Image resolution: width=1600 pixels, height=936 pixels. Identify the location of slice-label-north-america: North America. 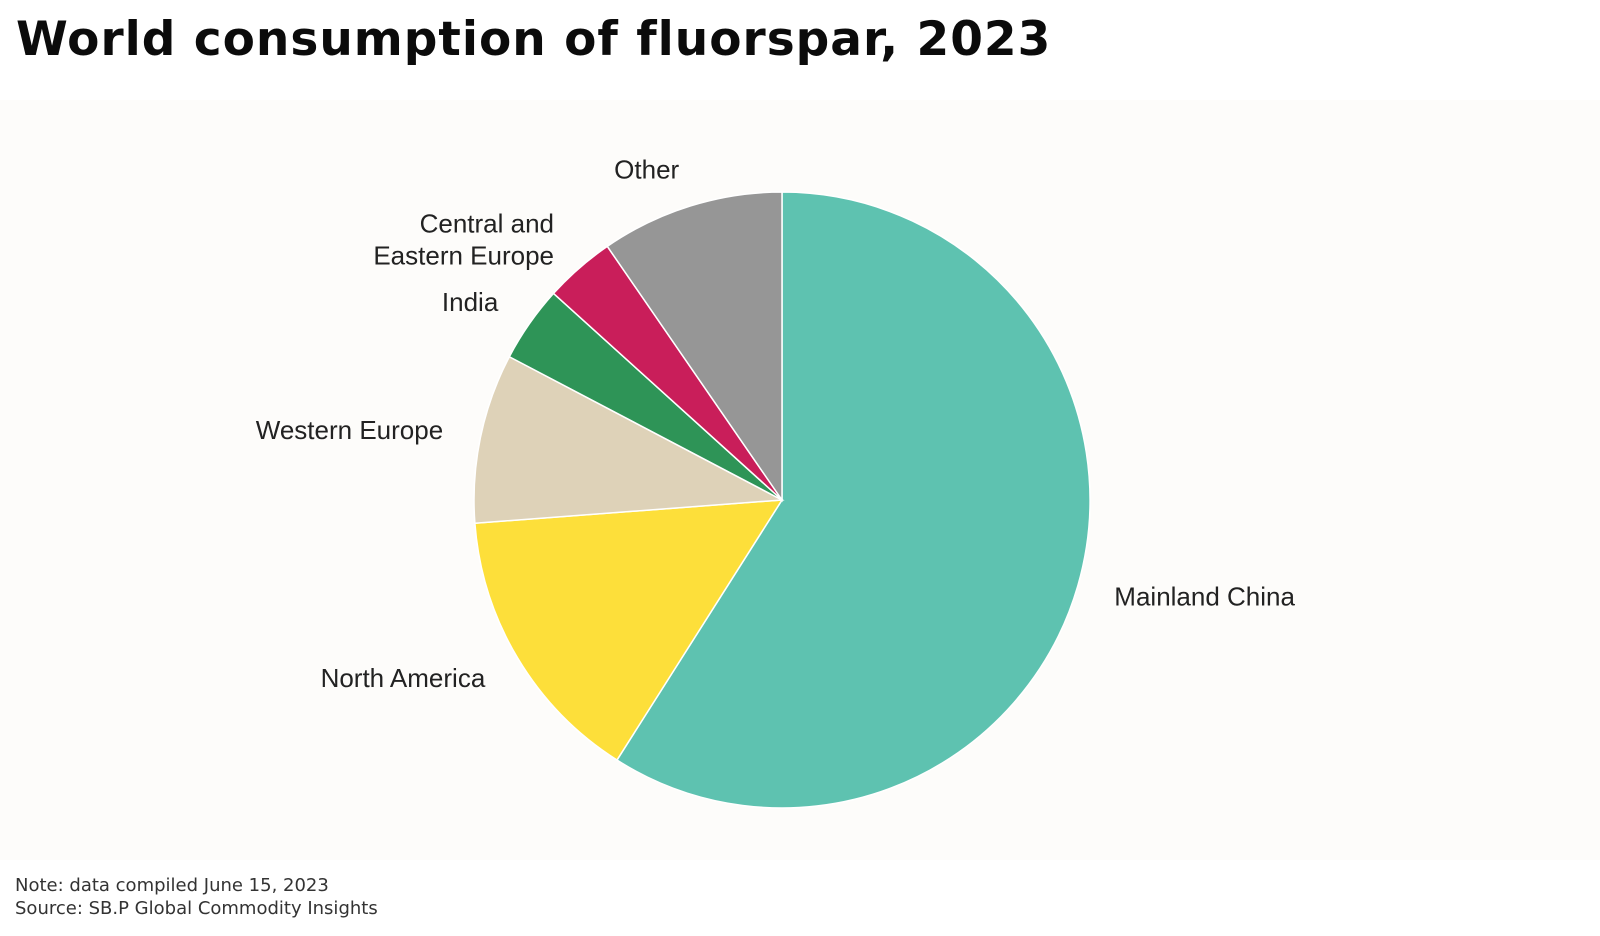
(403, 678).